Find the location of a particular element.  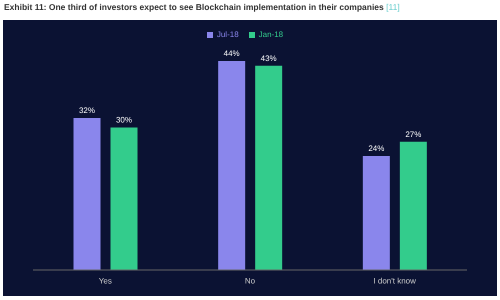

legend-label: Jan-18 is located at coordinates (271, 34).